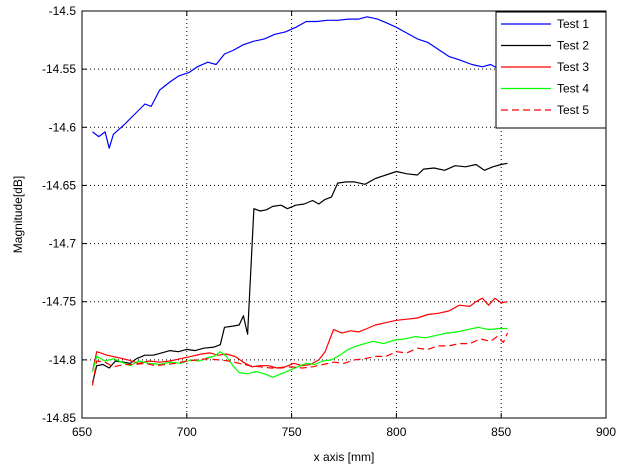  What do you see at coordinates (573, 67) in the screenshot?
I see `legend-label-test-3: Test 3` at bounding box center [573, 67].